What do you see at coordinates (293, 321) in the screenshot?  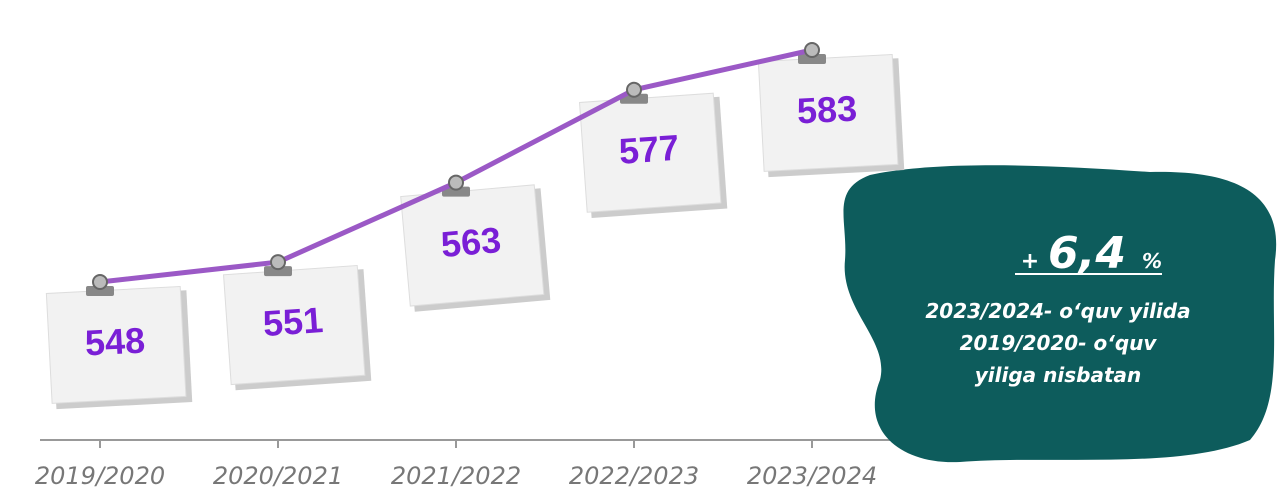 I see `data-label: 551` at bounding box center [293, 321].